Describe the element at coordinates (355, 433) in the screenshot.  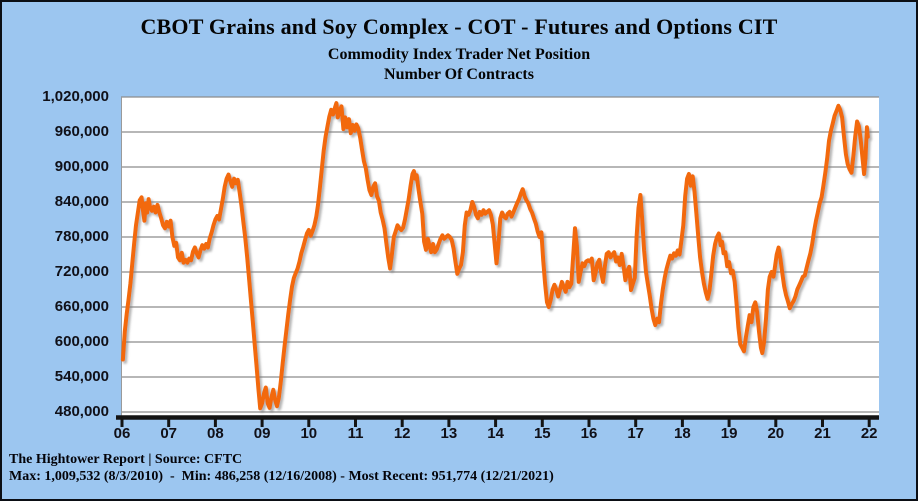
I see `x-tick-label: 11` at that location.